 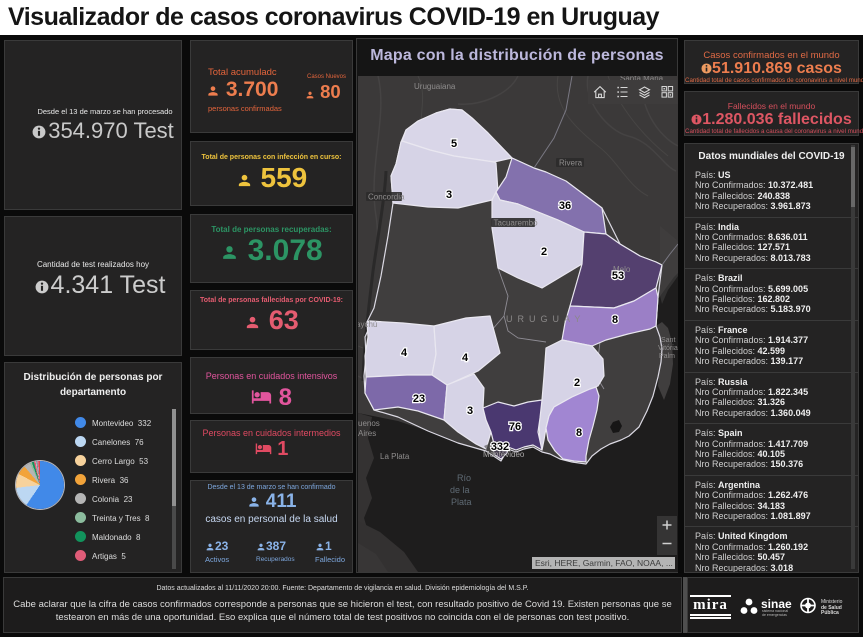 I want to click on svg-text: Rivera, so click(x=571, y=163).